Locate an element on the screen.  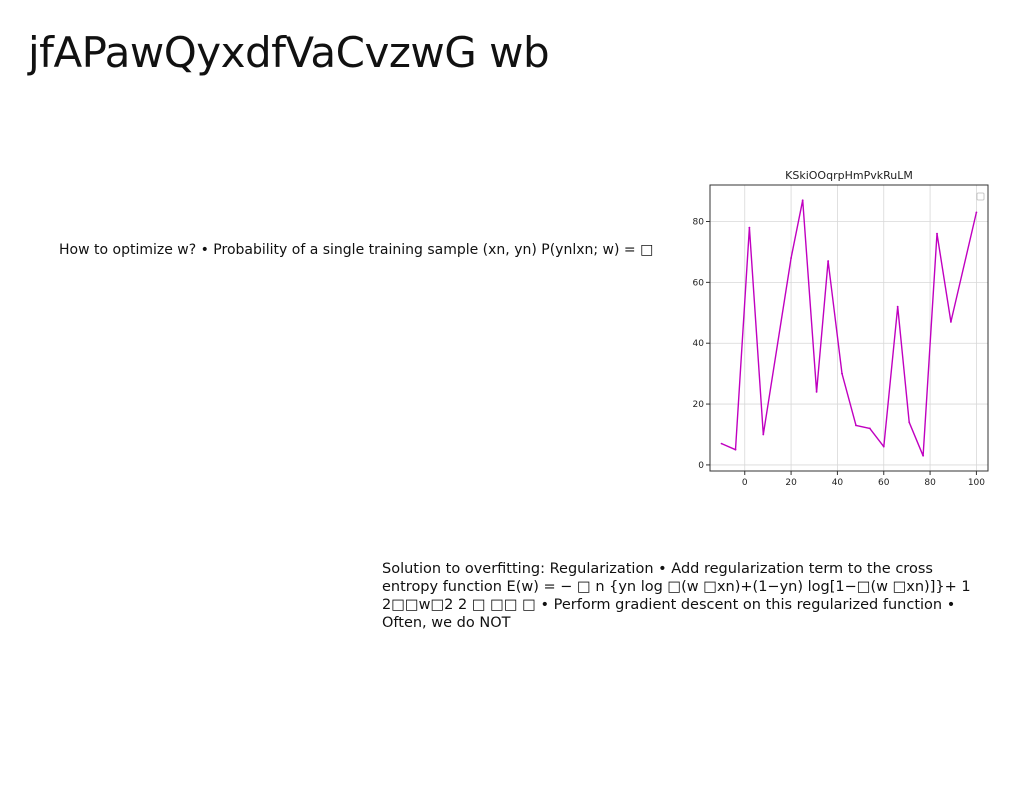
x-tick-label: 100 is located at coordinates (976, 483).